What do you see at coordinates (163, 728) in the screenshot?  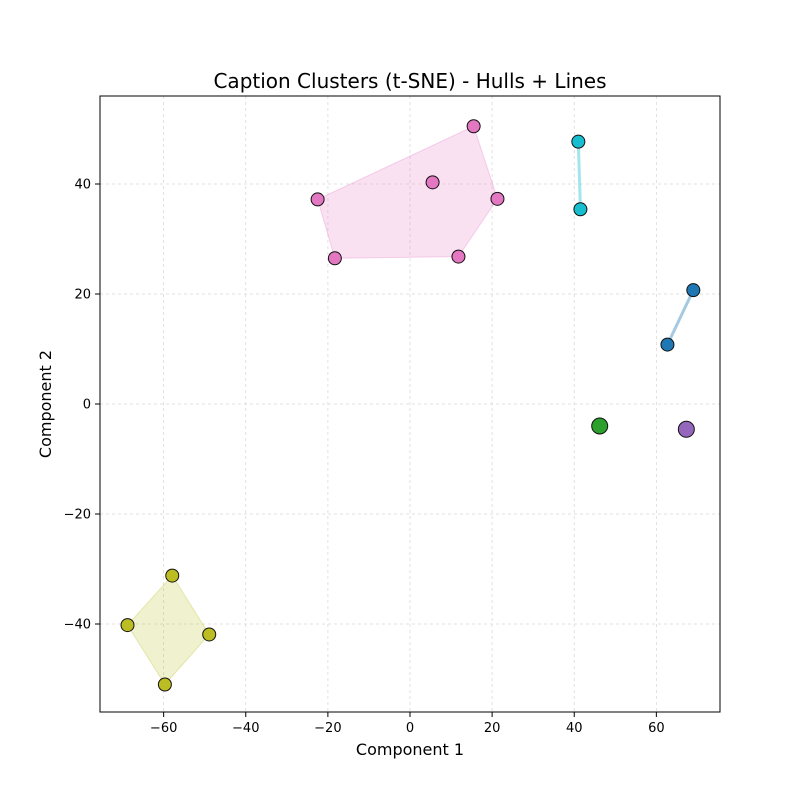 I see `x-tick-label: −60` at bounding box center [163, 728].